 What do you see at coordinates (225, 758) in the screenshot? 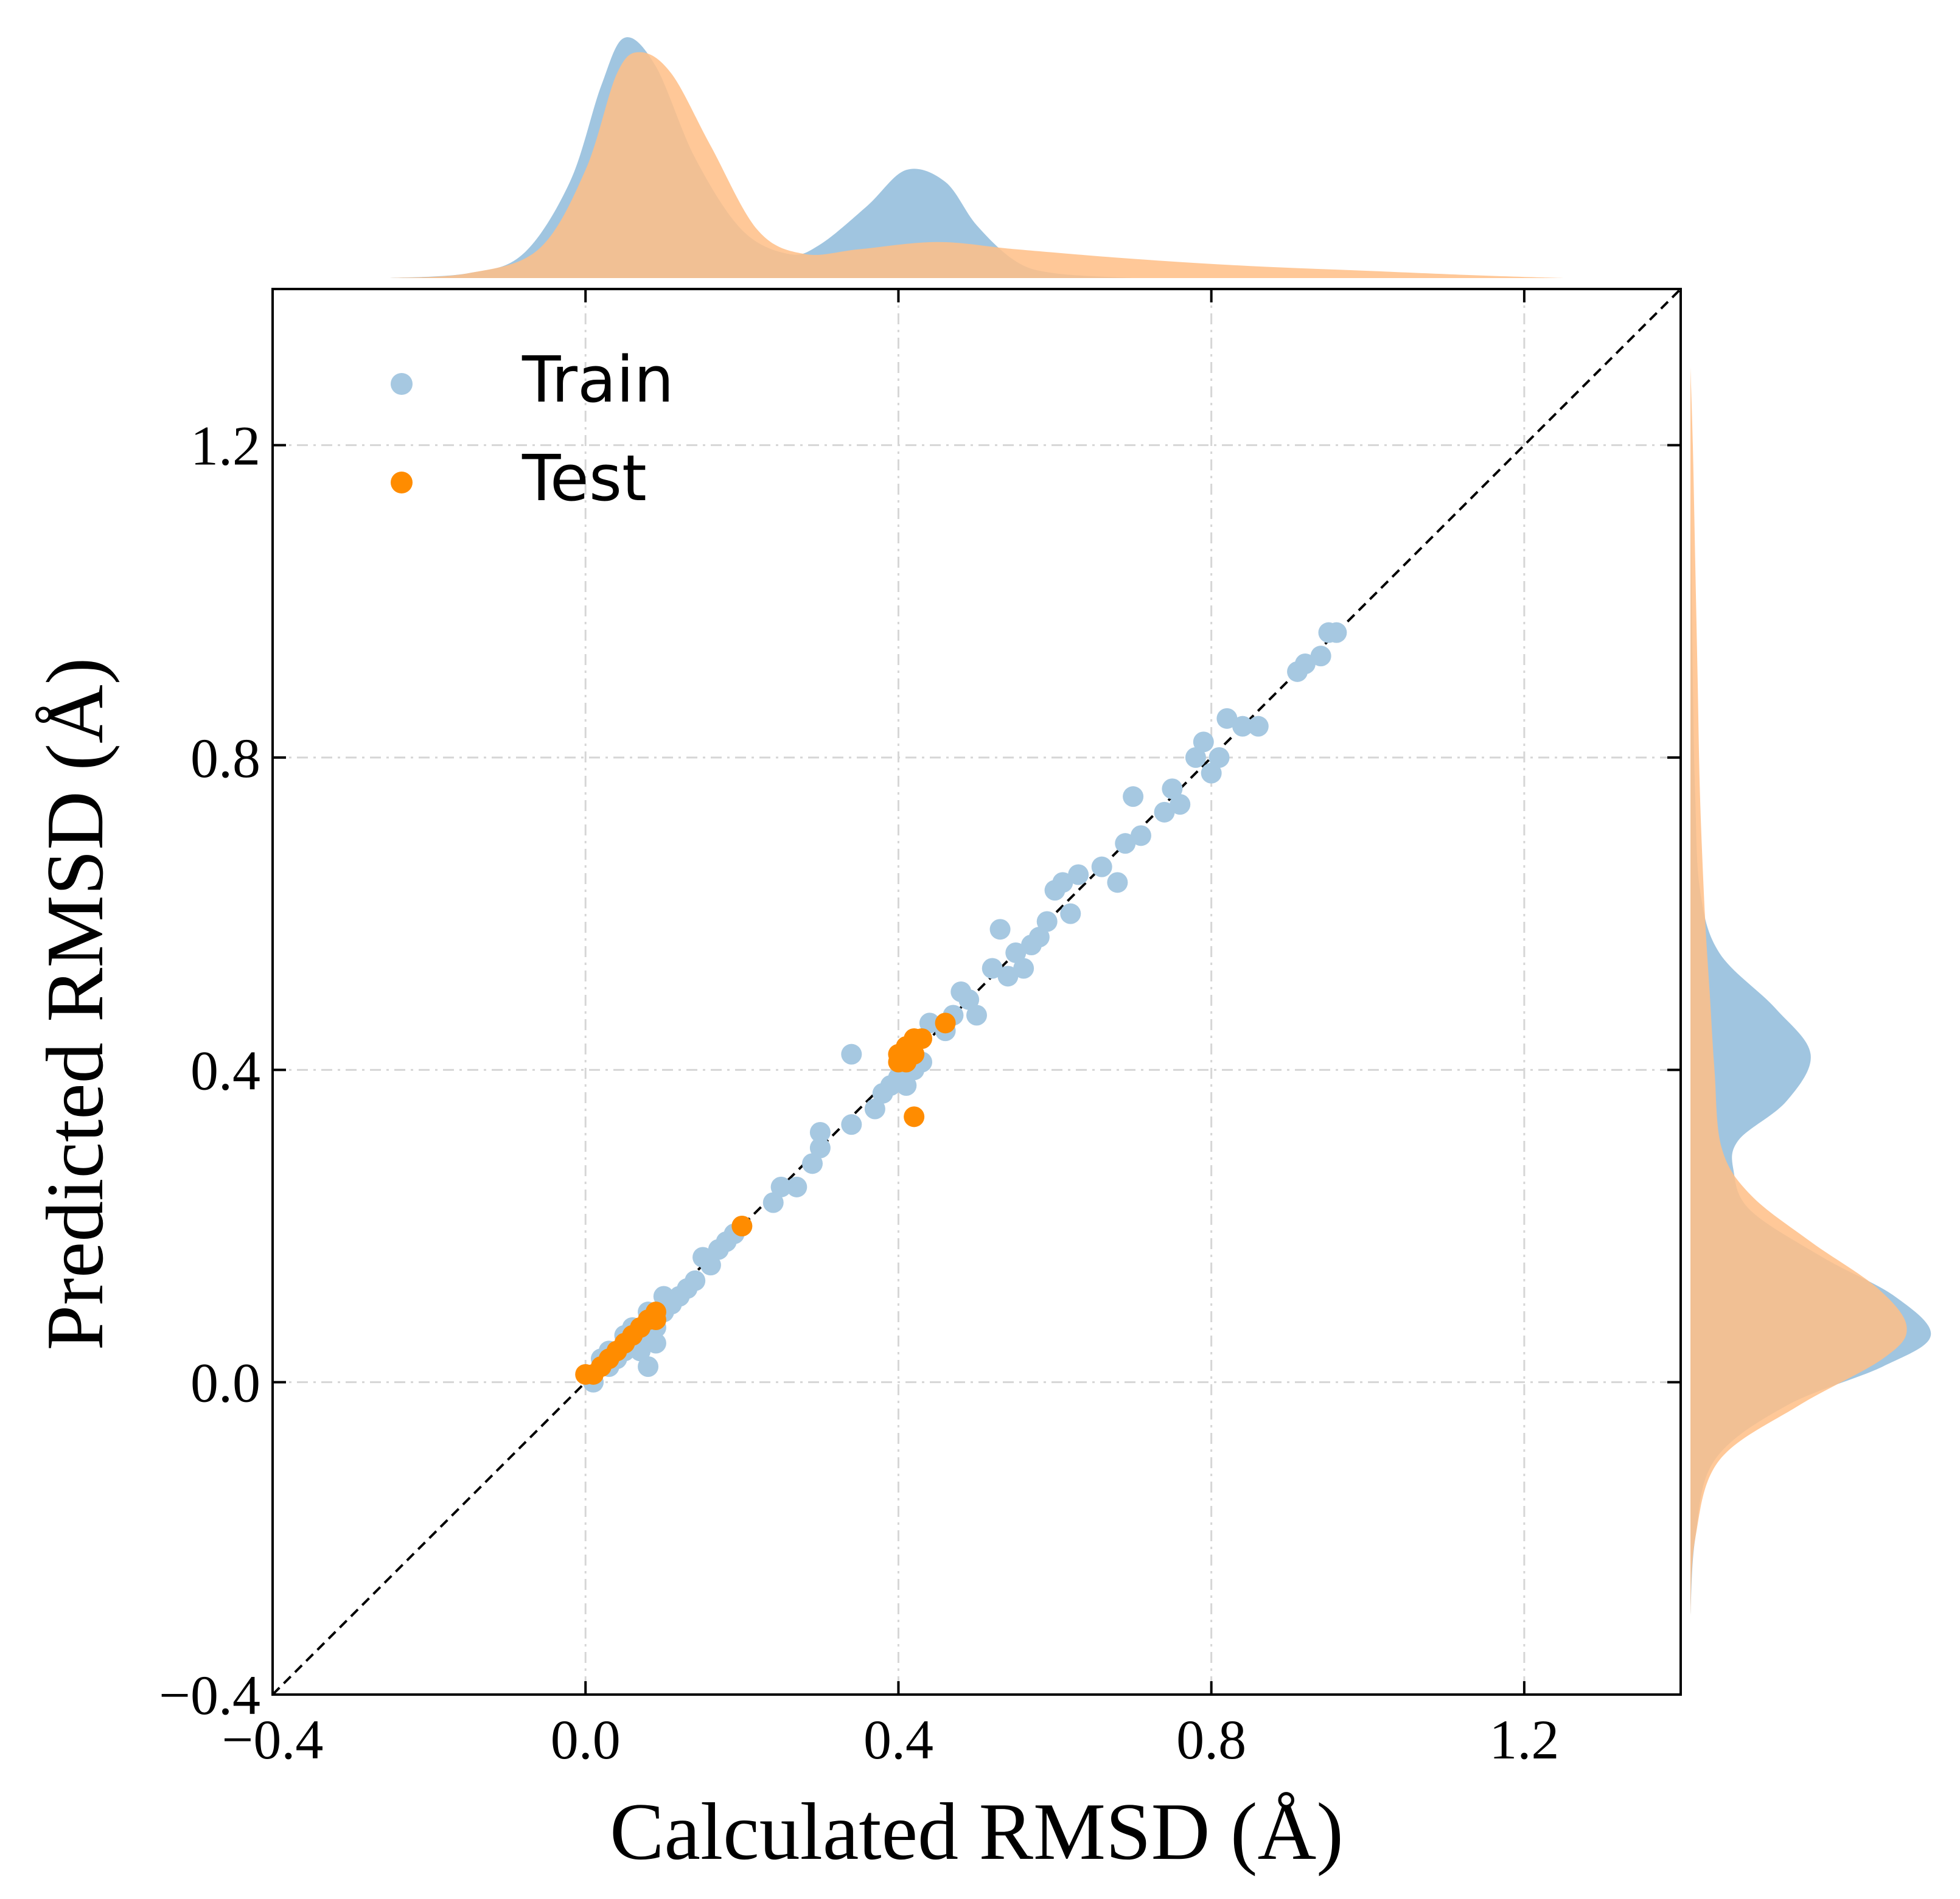
I see `y-tick-label: 0.8` at bounding box center [225, 758].